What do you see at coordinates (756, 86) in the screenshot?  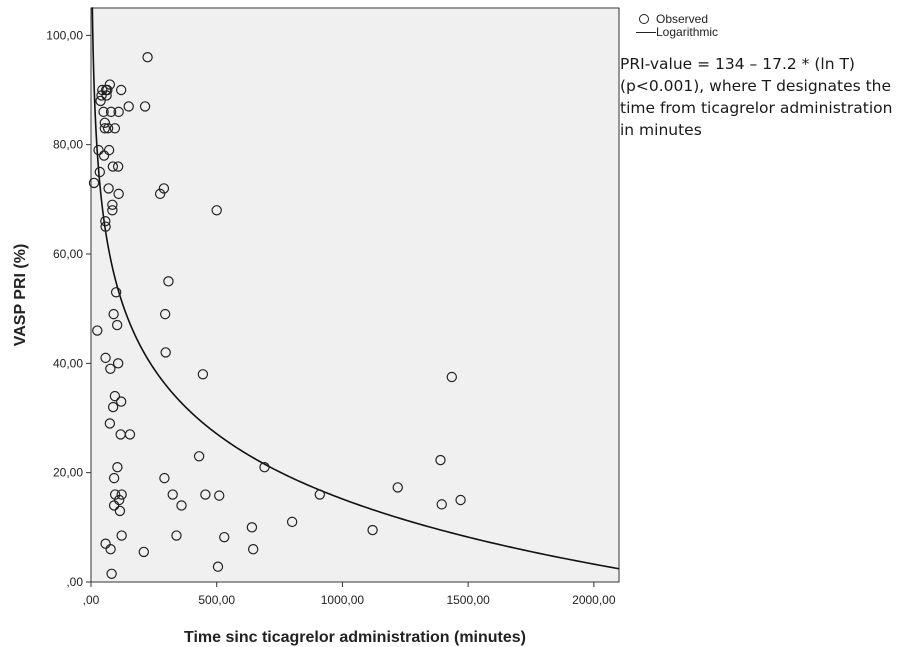 I see `annotation-line: (p<0.001), where T designates the` at bounding box center [756, 86].